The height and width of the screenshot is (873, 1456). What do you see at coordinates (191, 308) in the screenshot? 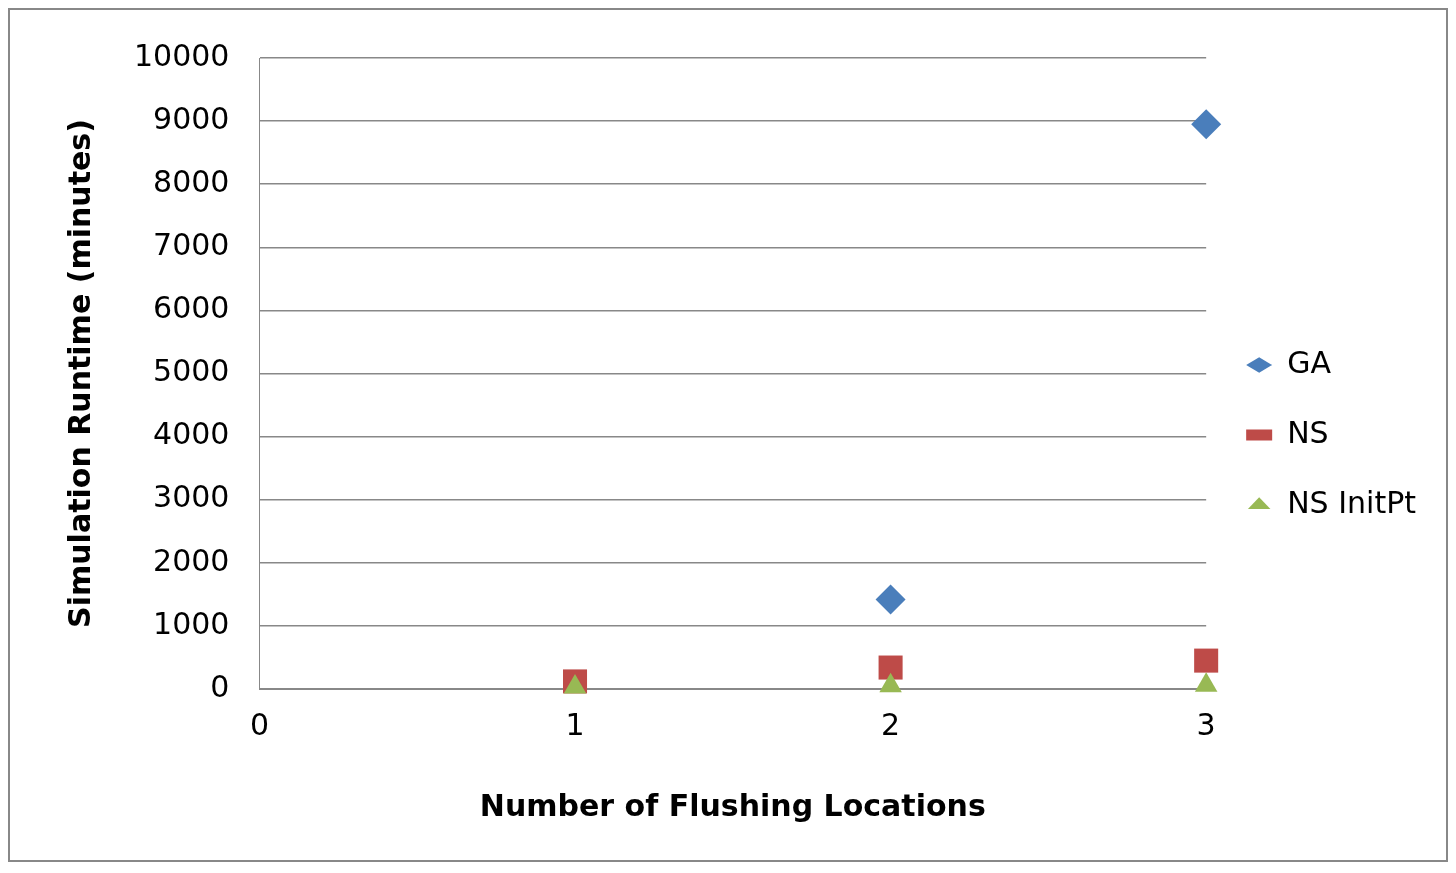
I see `y-tick-label: 6000` at bounding box center [191, 308].